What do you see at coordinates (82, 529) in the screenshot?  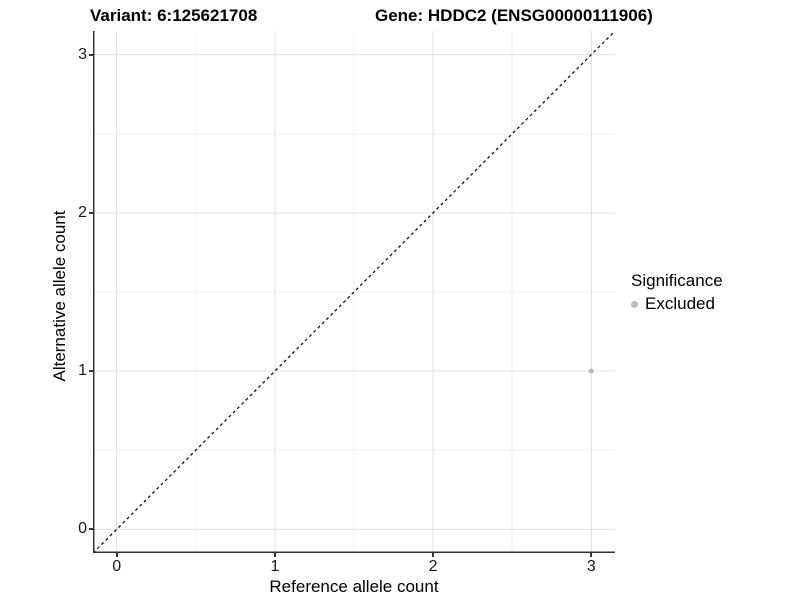 I see `y-tick-label: 0` at bounding box center [82, 529].